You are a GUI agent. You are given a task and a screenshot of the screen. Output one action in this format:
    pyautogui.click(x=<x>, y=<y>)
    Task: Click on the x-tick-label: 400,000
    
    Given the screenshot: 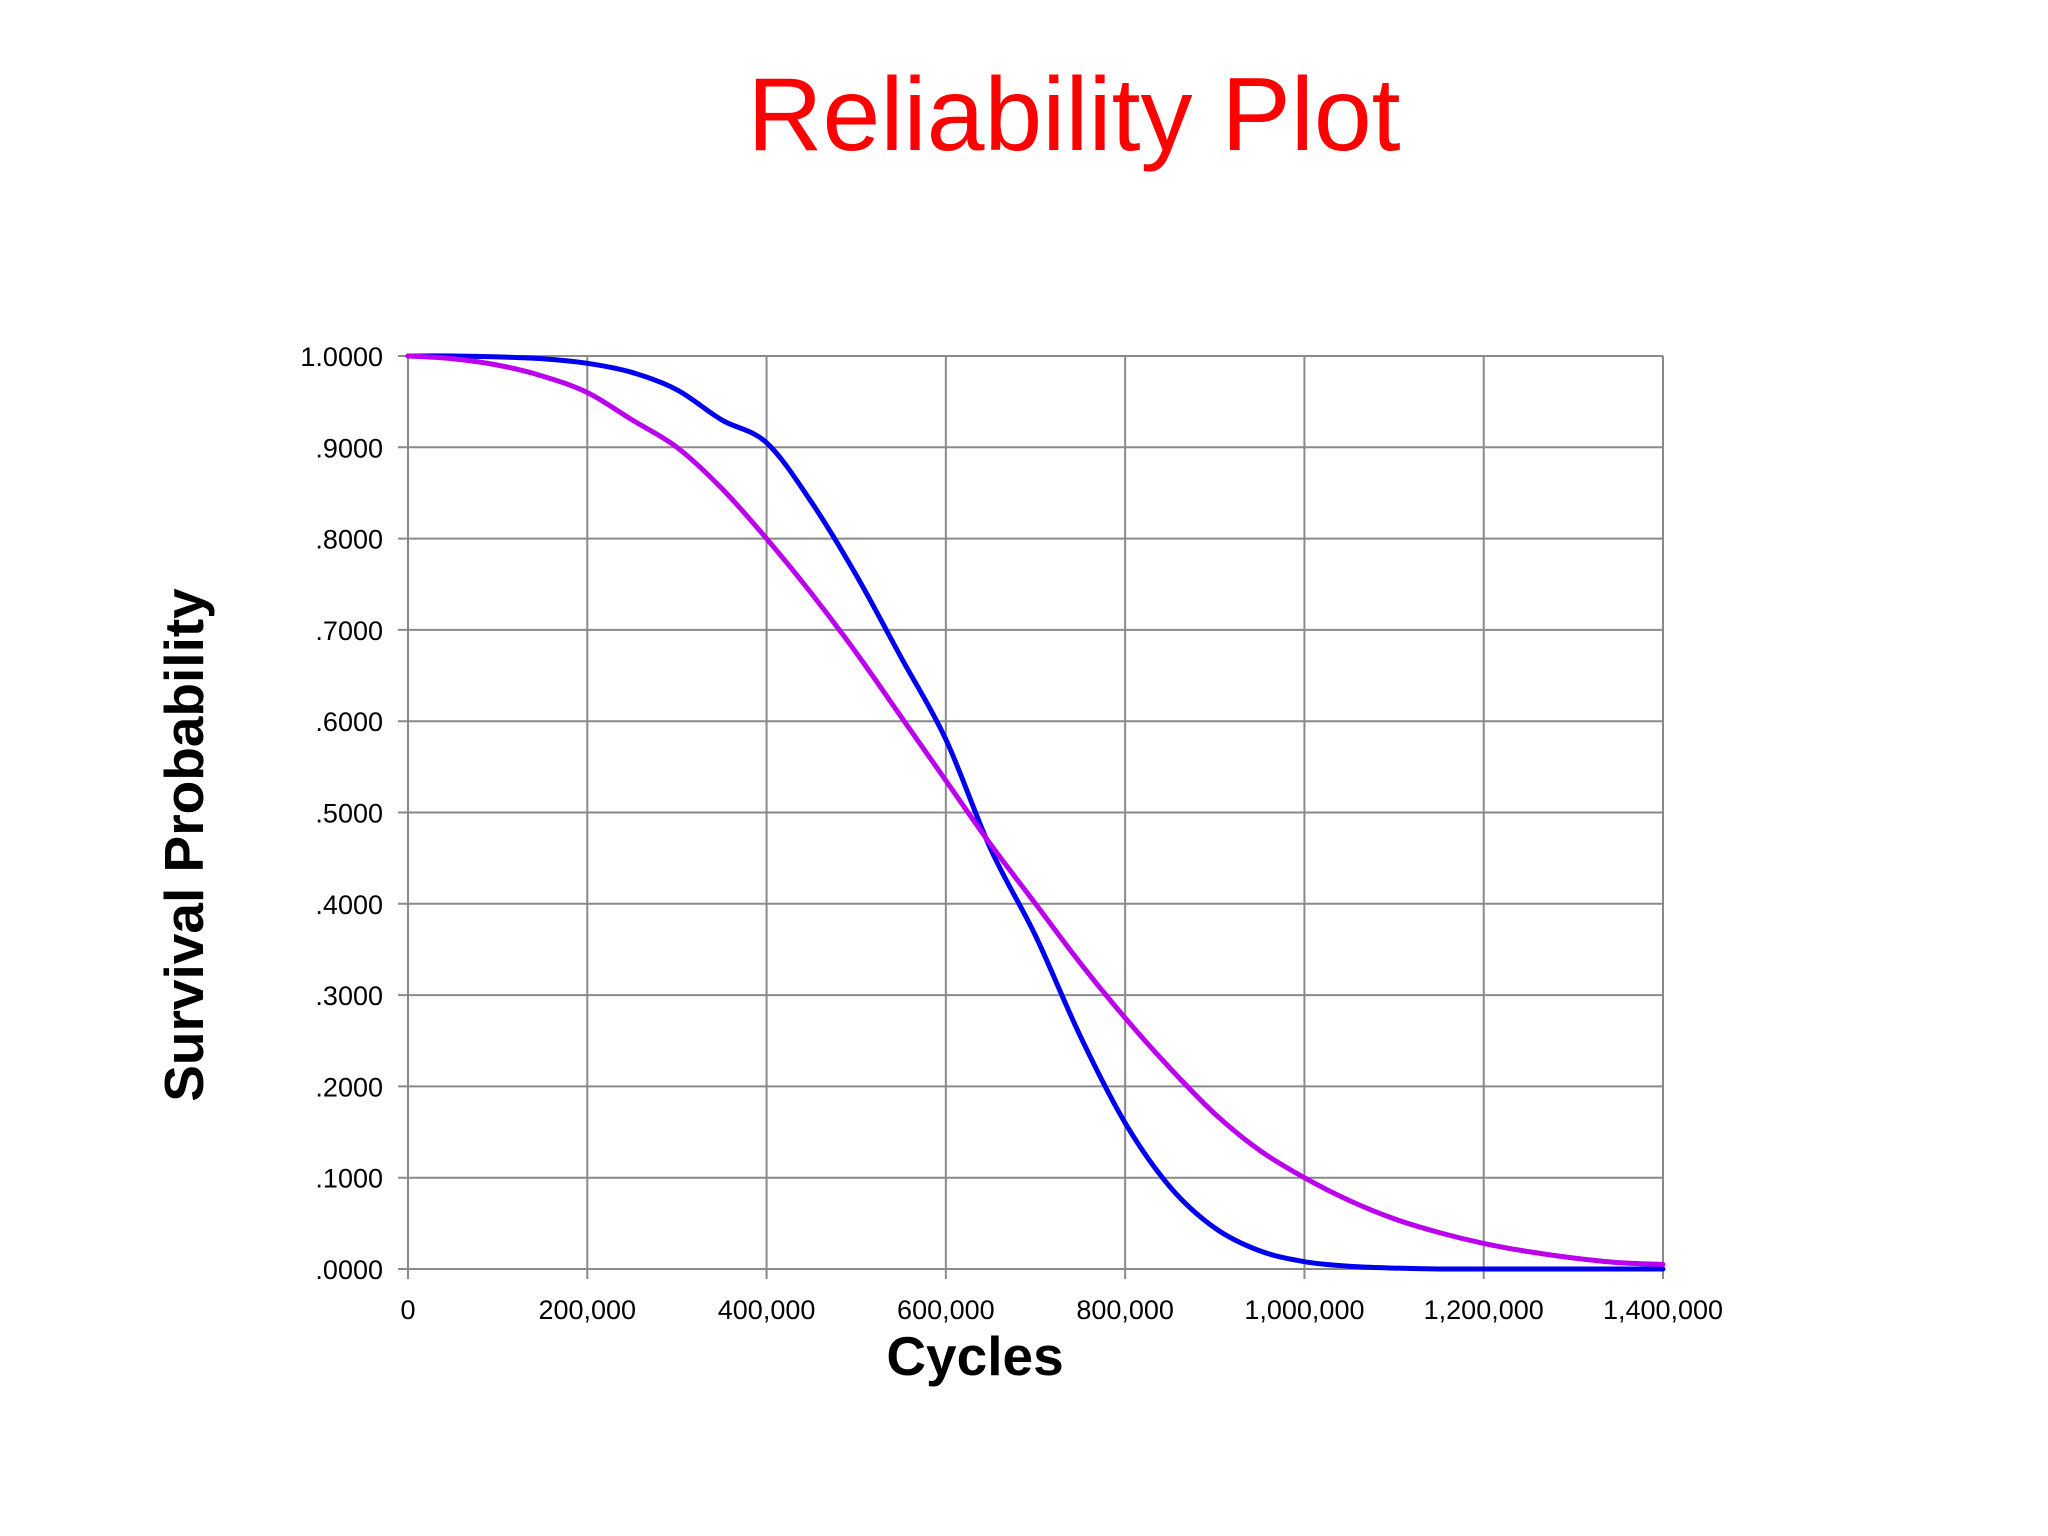 What is the action you would take?
    pyautogui.click(x=767, y=1310)
    